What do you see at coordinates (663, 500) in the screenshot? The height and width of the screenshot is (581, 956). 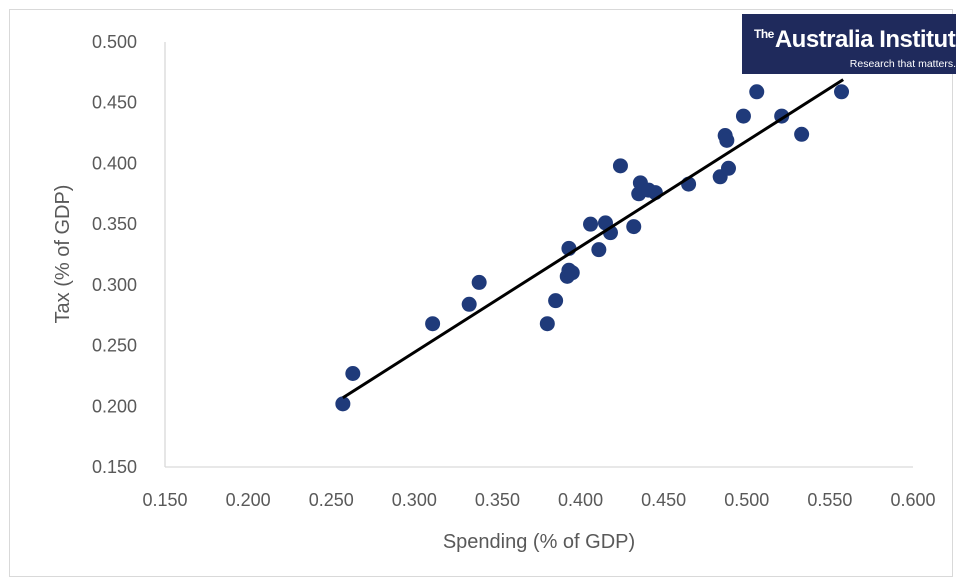 I see `x-tick-label: 0.450` at bounding box center [663, 500].